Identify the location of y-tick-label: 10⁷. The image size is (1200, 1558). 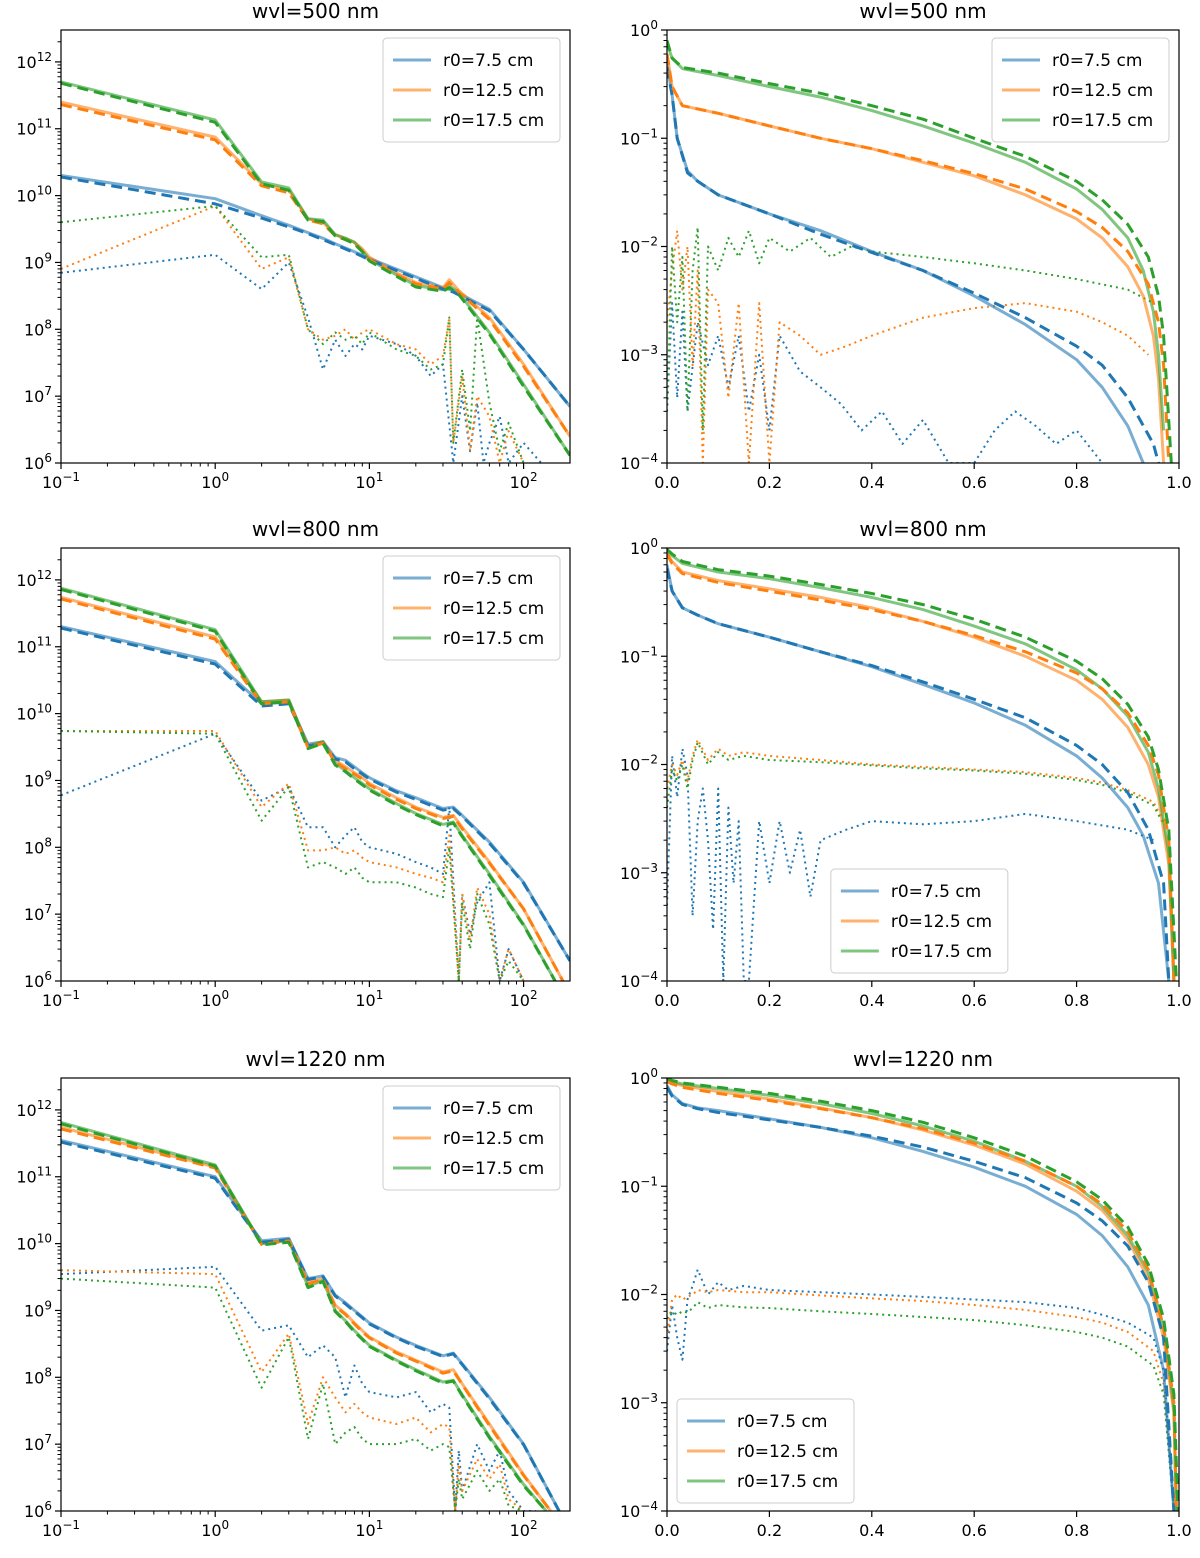
(38, 913).